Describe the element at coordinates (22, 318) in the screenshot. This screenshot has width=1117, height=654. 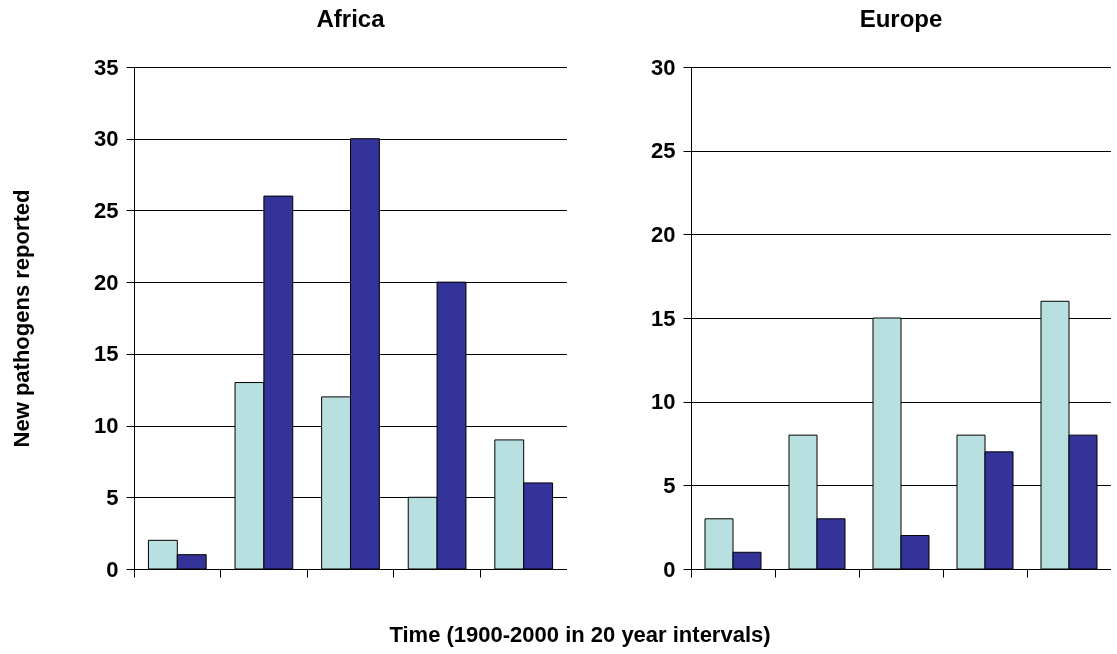
I see `y-axis-title: New pathogens reported` at that location.